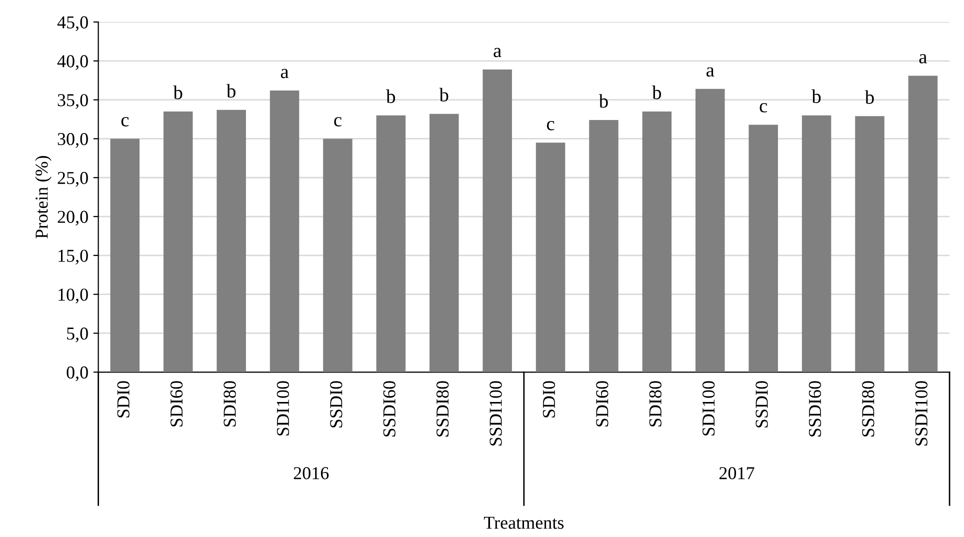 The width and height of the screenshot is (964, 537). I want to click on y-axis-title: Protein (%), so click(43, 197).